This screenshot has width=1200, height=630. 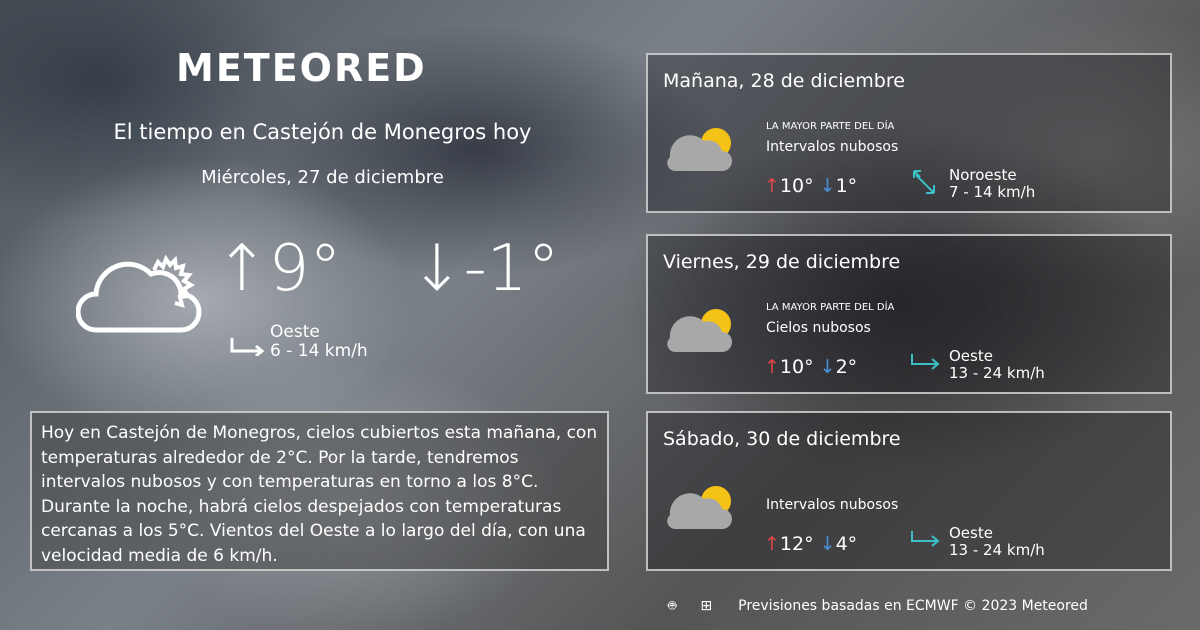 I want to click on android-icon: 🤖︎, so click(x=672, y=606).